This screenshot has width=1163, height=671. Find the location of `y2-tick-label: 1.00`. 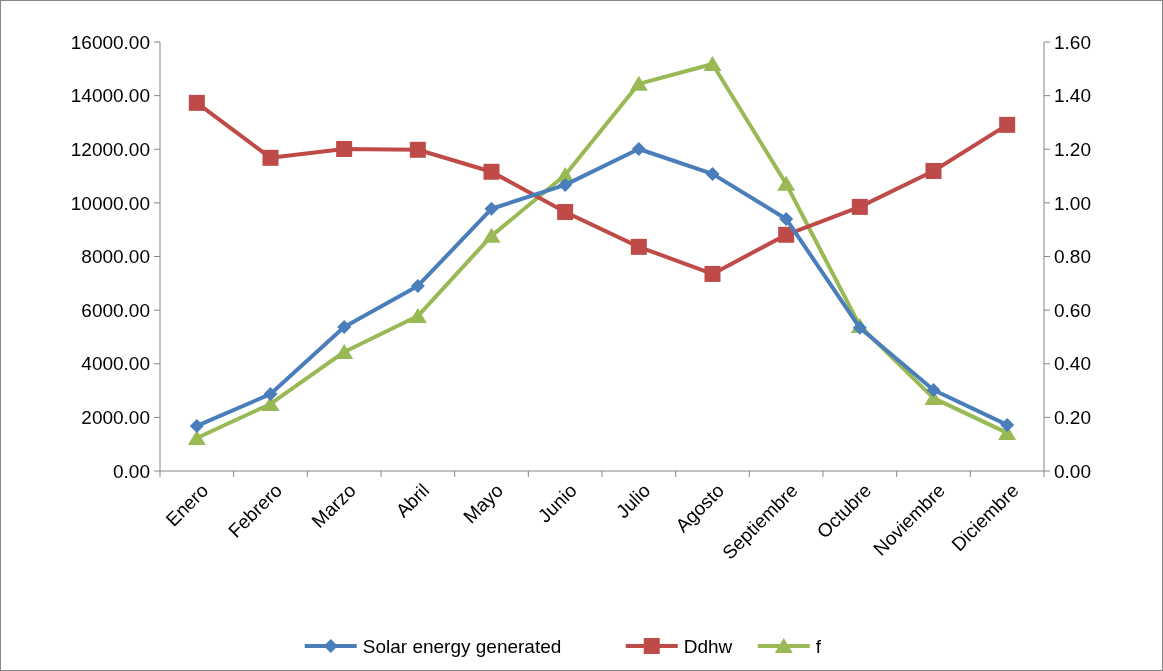

y2-tick-label: 1.00 is located at coordinates (1072, 203).